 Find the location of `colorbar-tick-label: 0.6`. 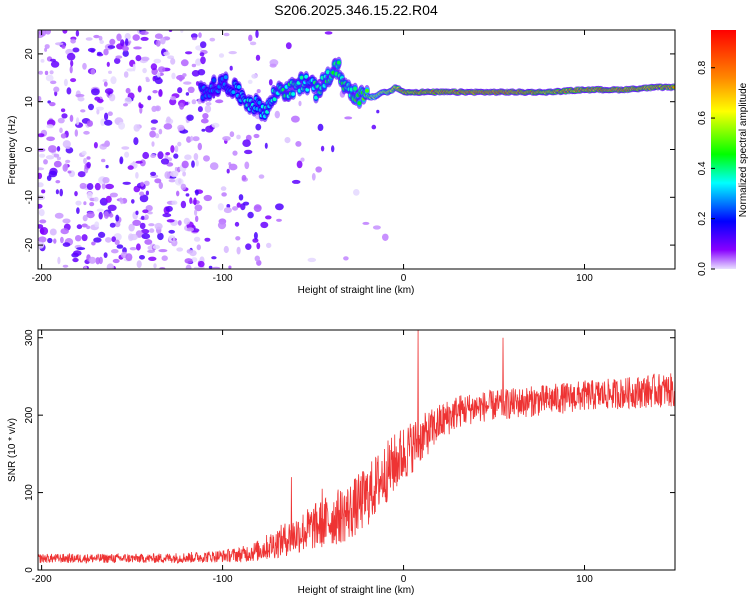

colorbar-tick-label: 0.6 is located at coordinates (702, 118).